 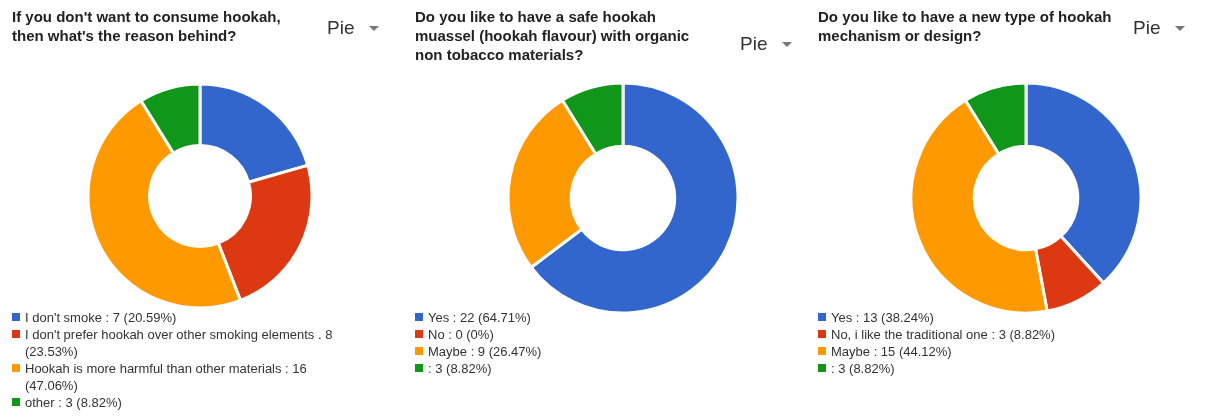 I want to click on legend-label: I don't prefer hookah over other smoking elements . 8 (23.53%), so click(x=179, y=343).